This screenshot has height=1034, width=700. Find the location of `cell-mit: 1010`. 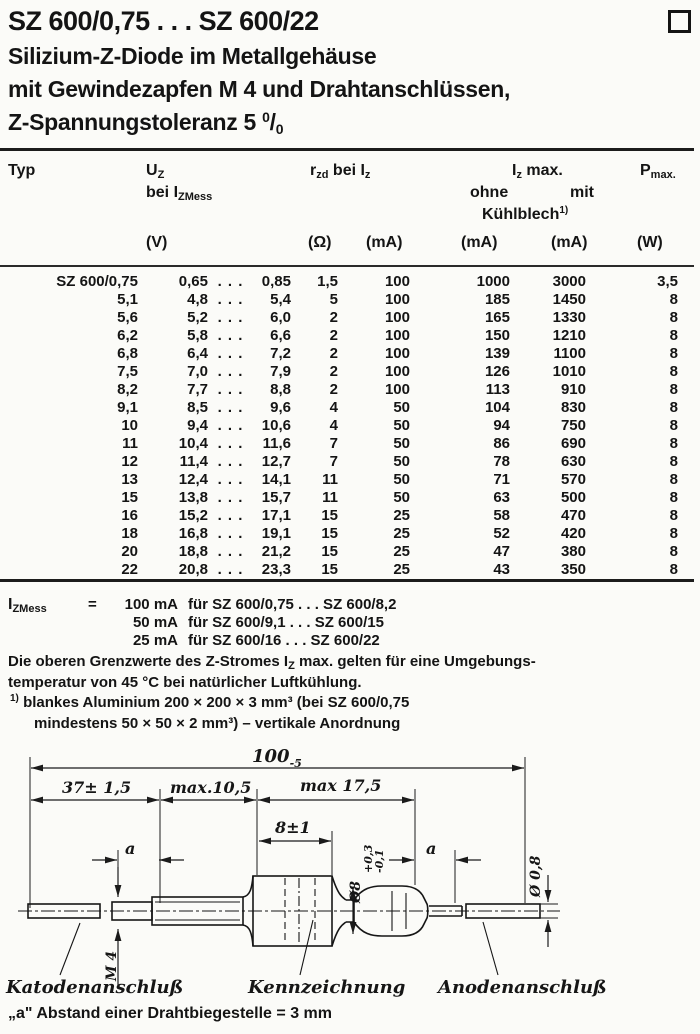

cell-mit: 1010 is located at coordinates (569, 371).